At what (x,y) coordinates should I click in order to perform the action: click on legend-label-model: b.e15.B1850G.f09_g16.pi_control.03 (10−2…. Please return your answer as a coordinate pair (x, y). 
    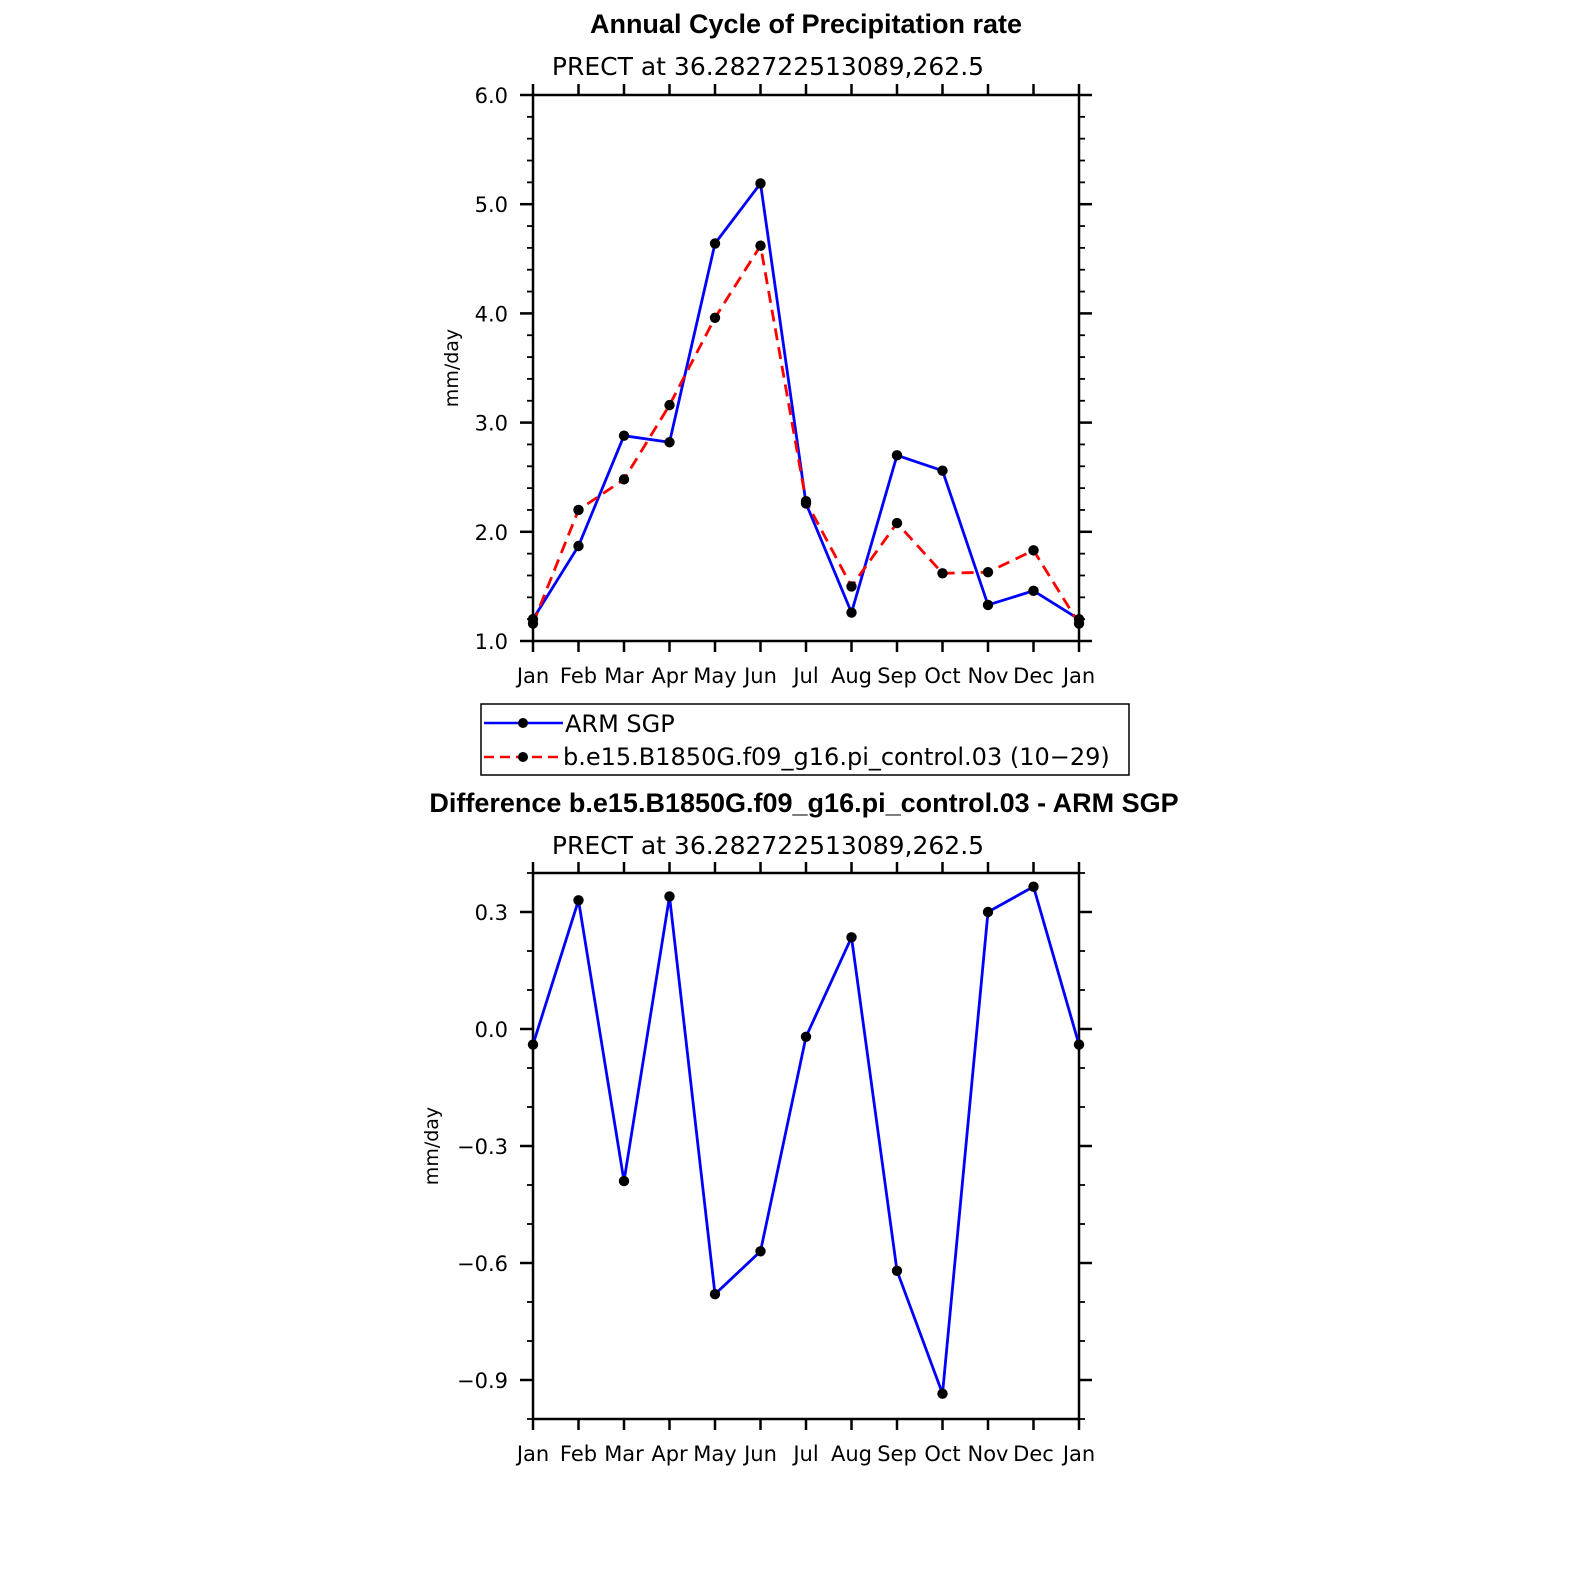
    Looking at the image, I should click on (836, 757).